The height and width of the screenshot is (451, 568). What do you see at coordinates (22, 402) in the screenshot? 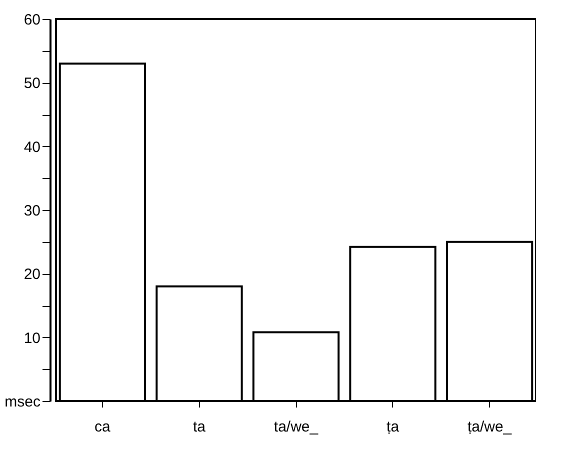
I see `y-tick-label: msec` at bounding box center [22, 402].